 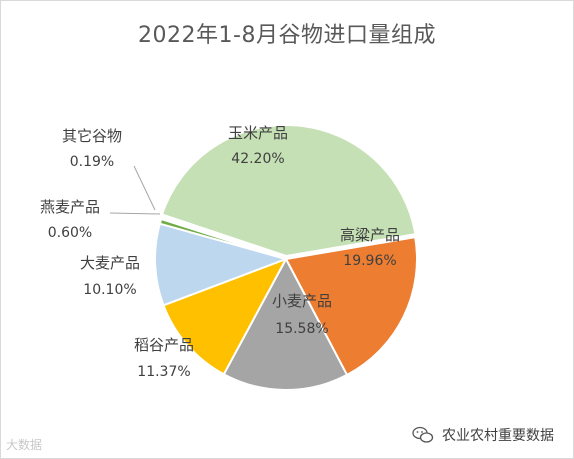 What do you see at coordinates (164, 345) in the screenshot?
I see `slice-label-name: 稻谷产品` at bounding box center [164, 345].